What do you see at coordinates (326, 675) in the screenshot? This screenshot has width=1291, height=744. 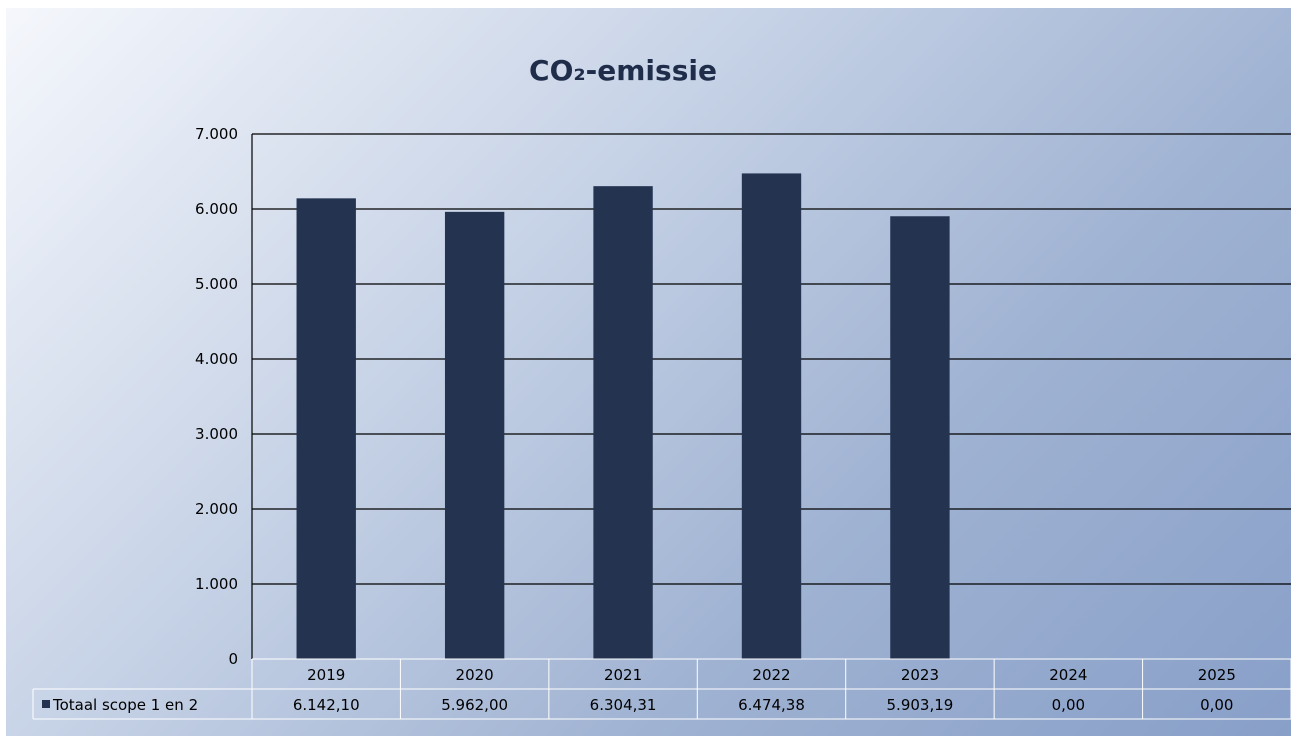 I see `category-label: 2019` at bounding box center [326, 675].